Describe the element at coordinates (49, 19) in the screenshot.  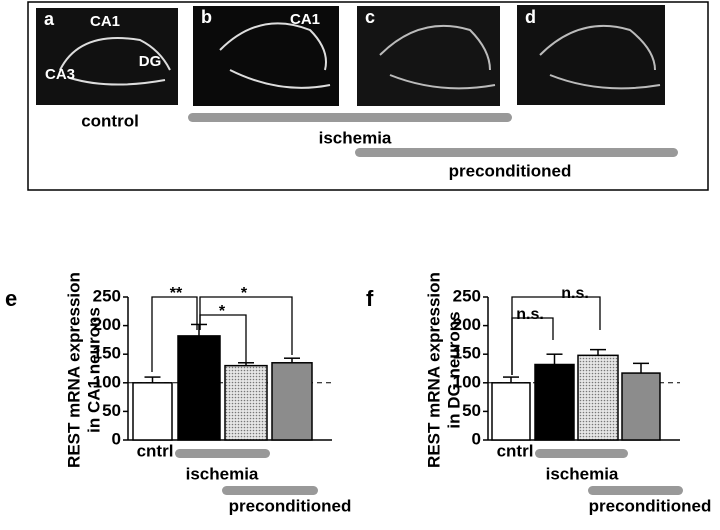
I see `panel-label: a` at that location.